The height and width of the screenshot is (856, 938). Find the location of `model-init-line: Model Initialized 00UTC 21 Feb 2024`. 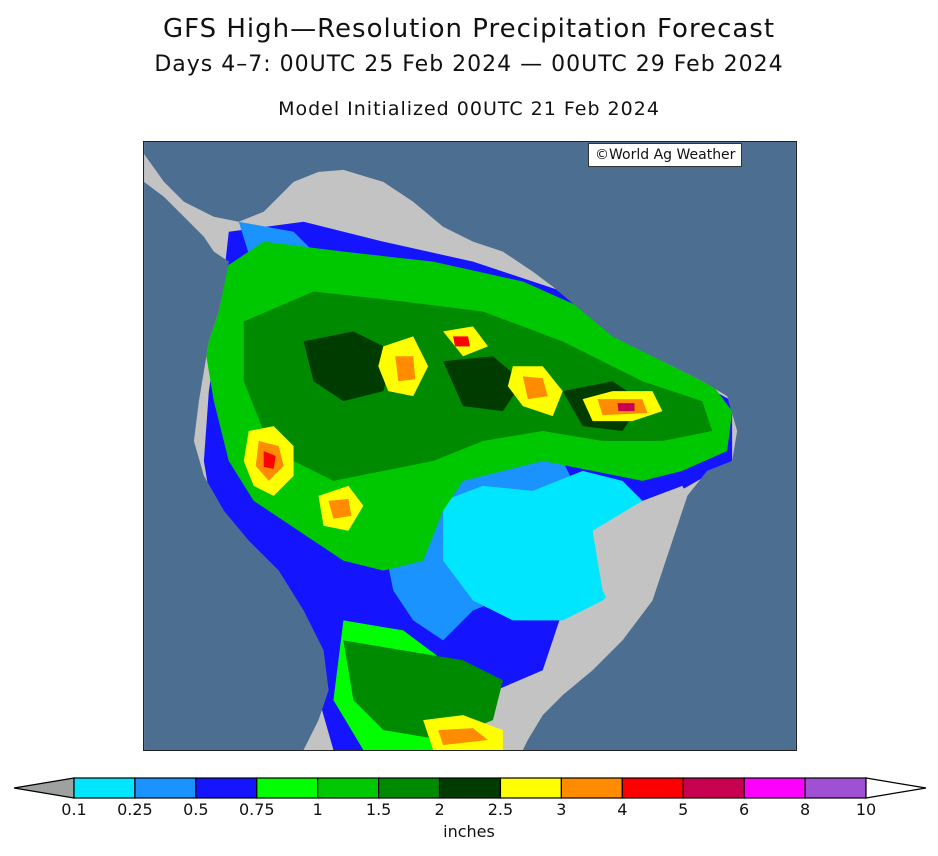

model-init-line: Model Initialized 00UTC 21 Feb 2024 is located at coordinates (469, 109).